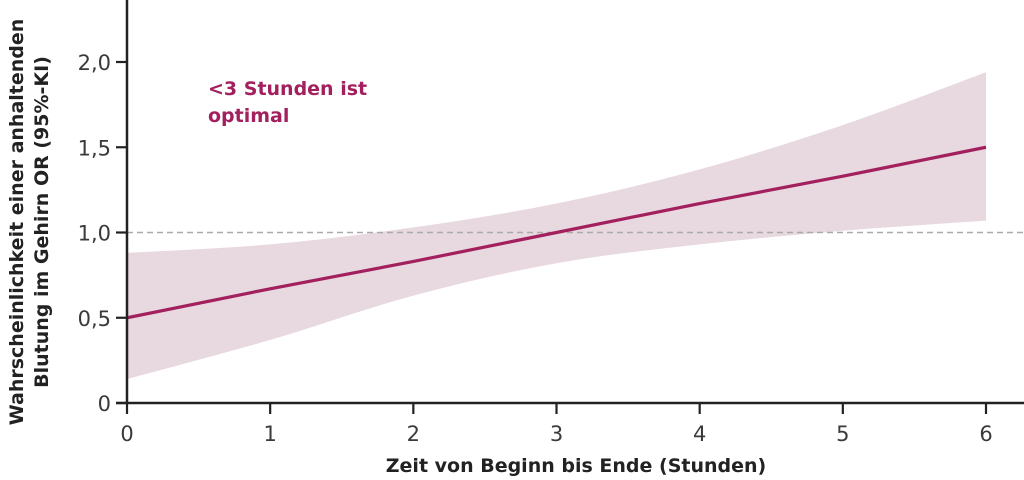  Describe the element at coordinates (126, 434) in the screenshot. I see `x-tick-label: 0` at that location.